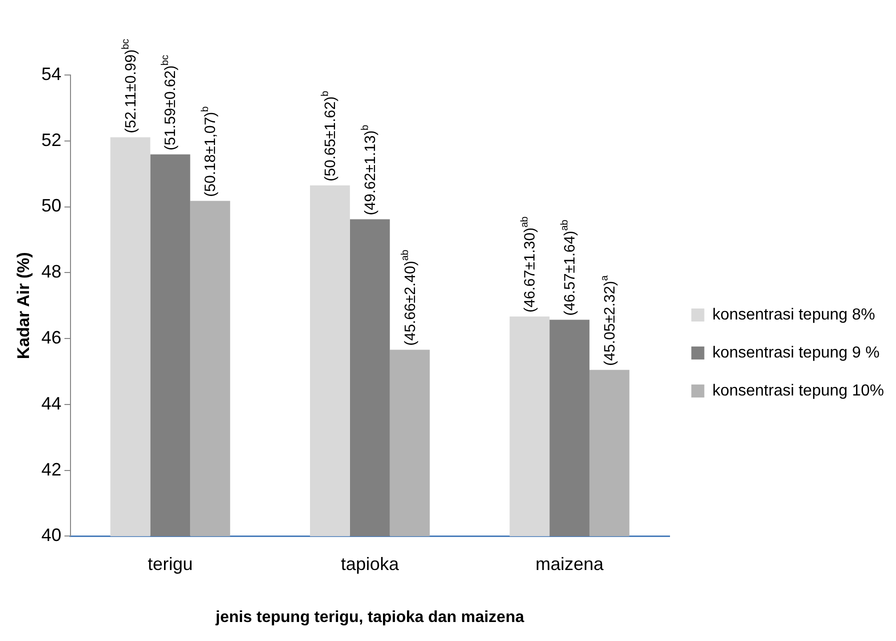 This screenshot has width=896, height=641. Describe the element at coordinates (170, 564) in the screenshot. I see `x-tick-label: terigu` at that location.